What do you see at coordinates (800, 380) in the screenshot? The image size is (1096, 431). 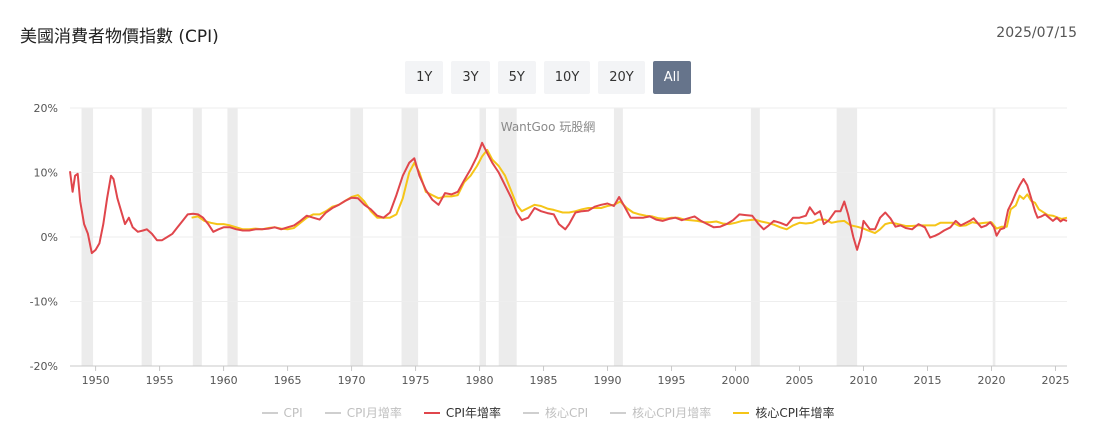 I see `x-tick-label: 2005` at bounding box center [800, 380].